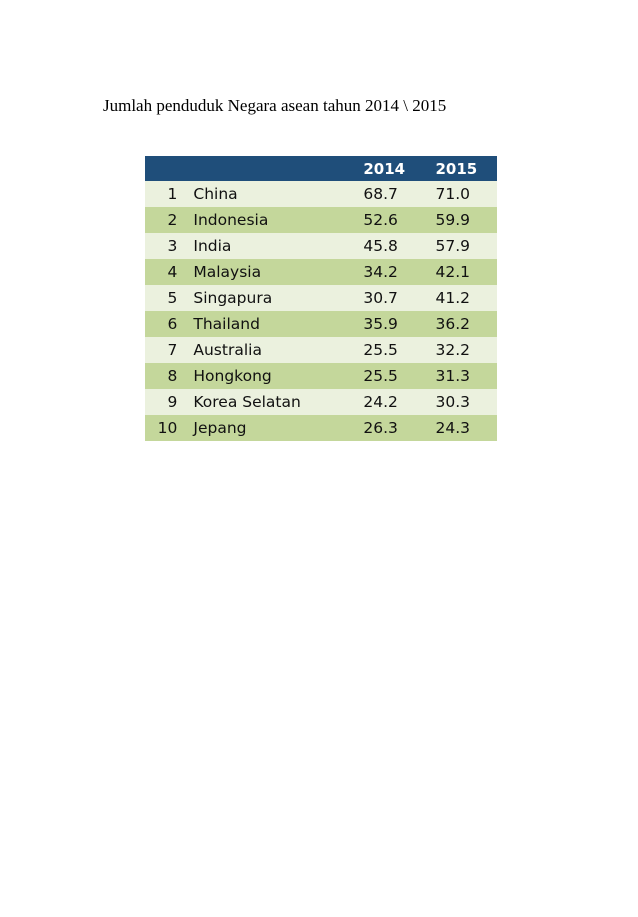 Image resolution: width=638 pixels, height=917 pixels. I want to click on rank-cell: 9, so click(169, 402).